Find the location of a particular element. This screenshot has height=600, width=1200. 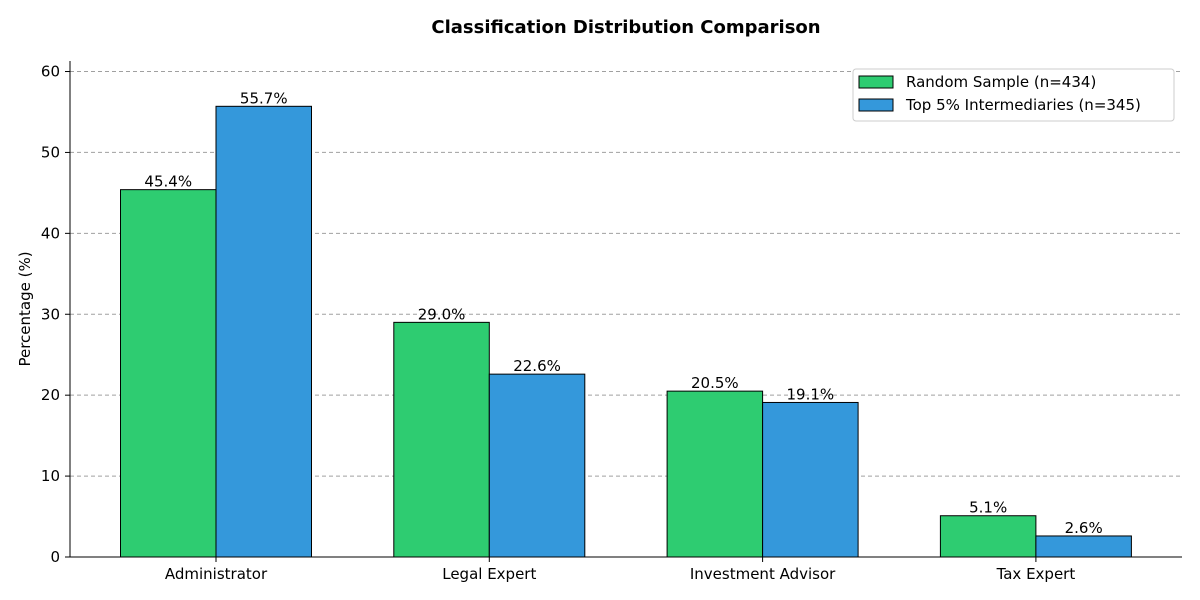

bar-data-label: 19.1% is located at coordinates (811, 394).